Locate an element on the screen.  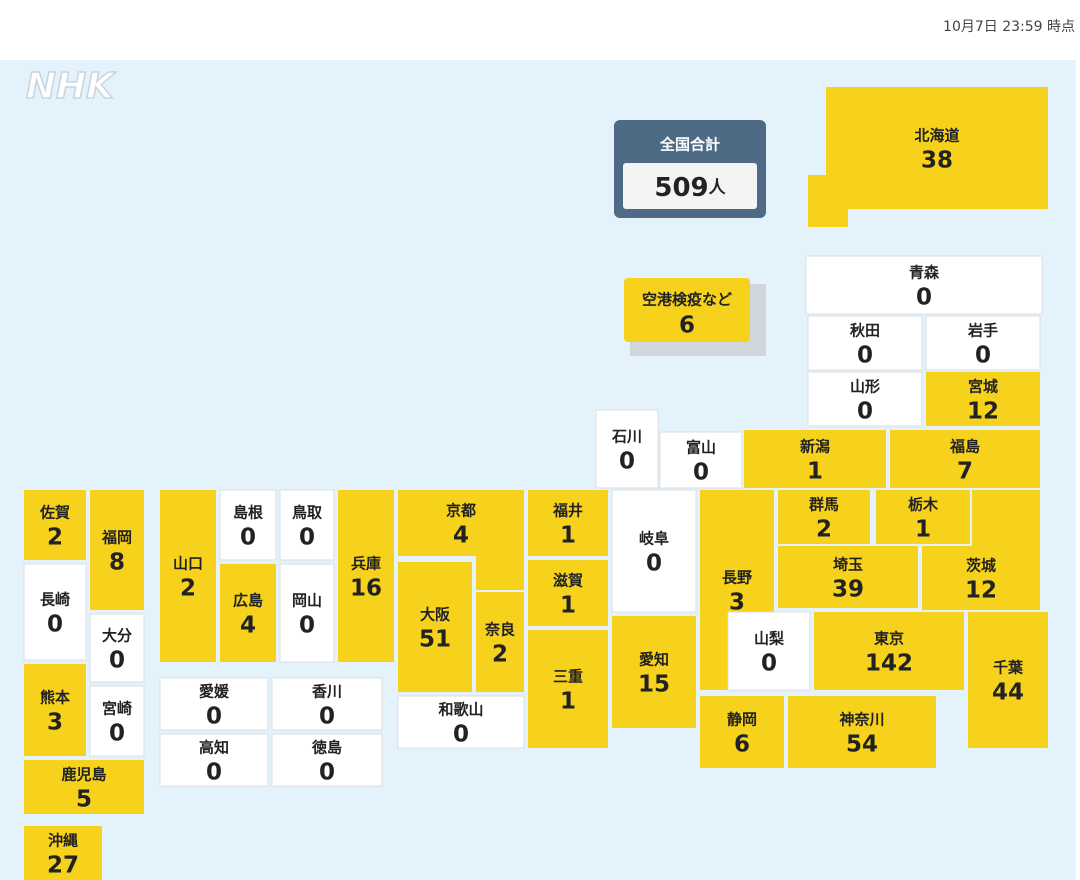
prefecture-name: 宮崎 is located at coordinates (117, 709).